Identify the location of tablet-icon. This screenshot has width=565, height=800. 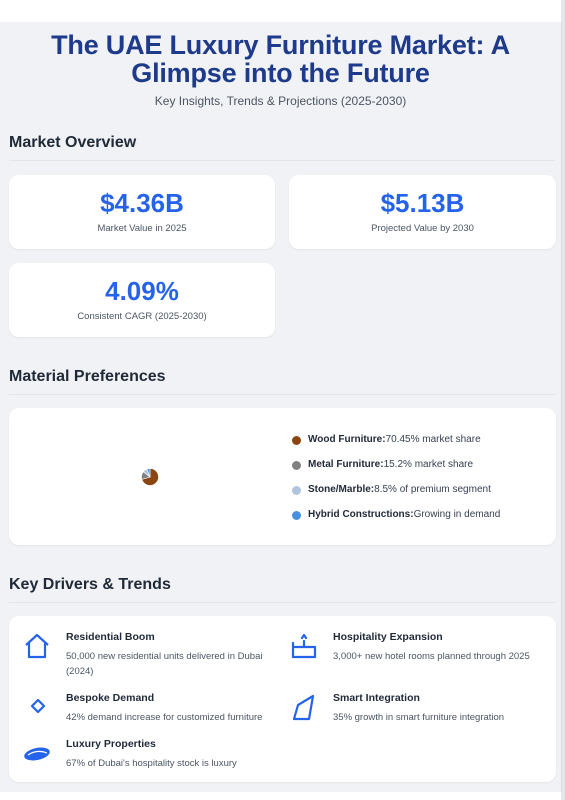
(303, 707).